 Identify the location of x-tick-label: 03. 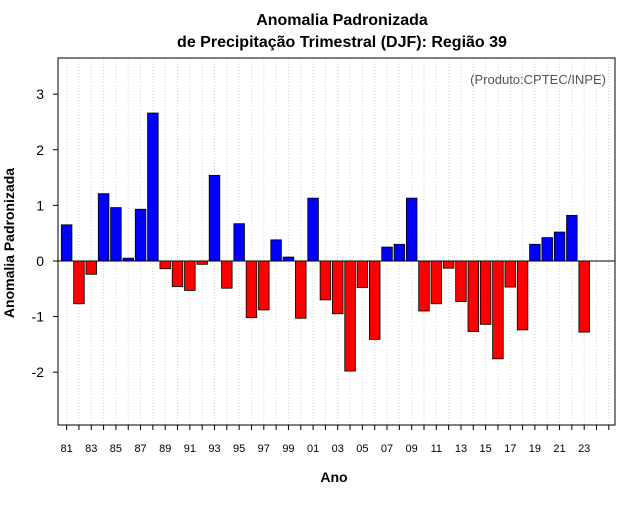
(338, 449).